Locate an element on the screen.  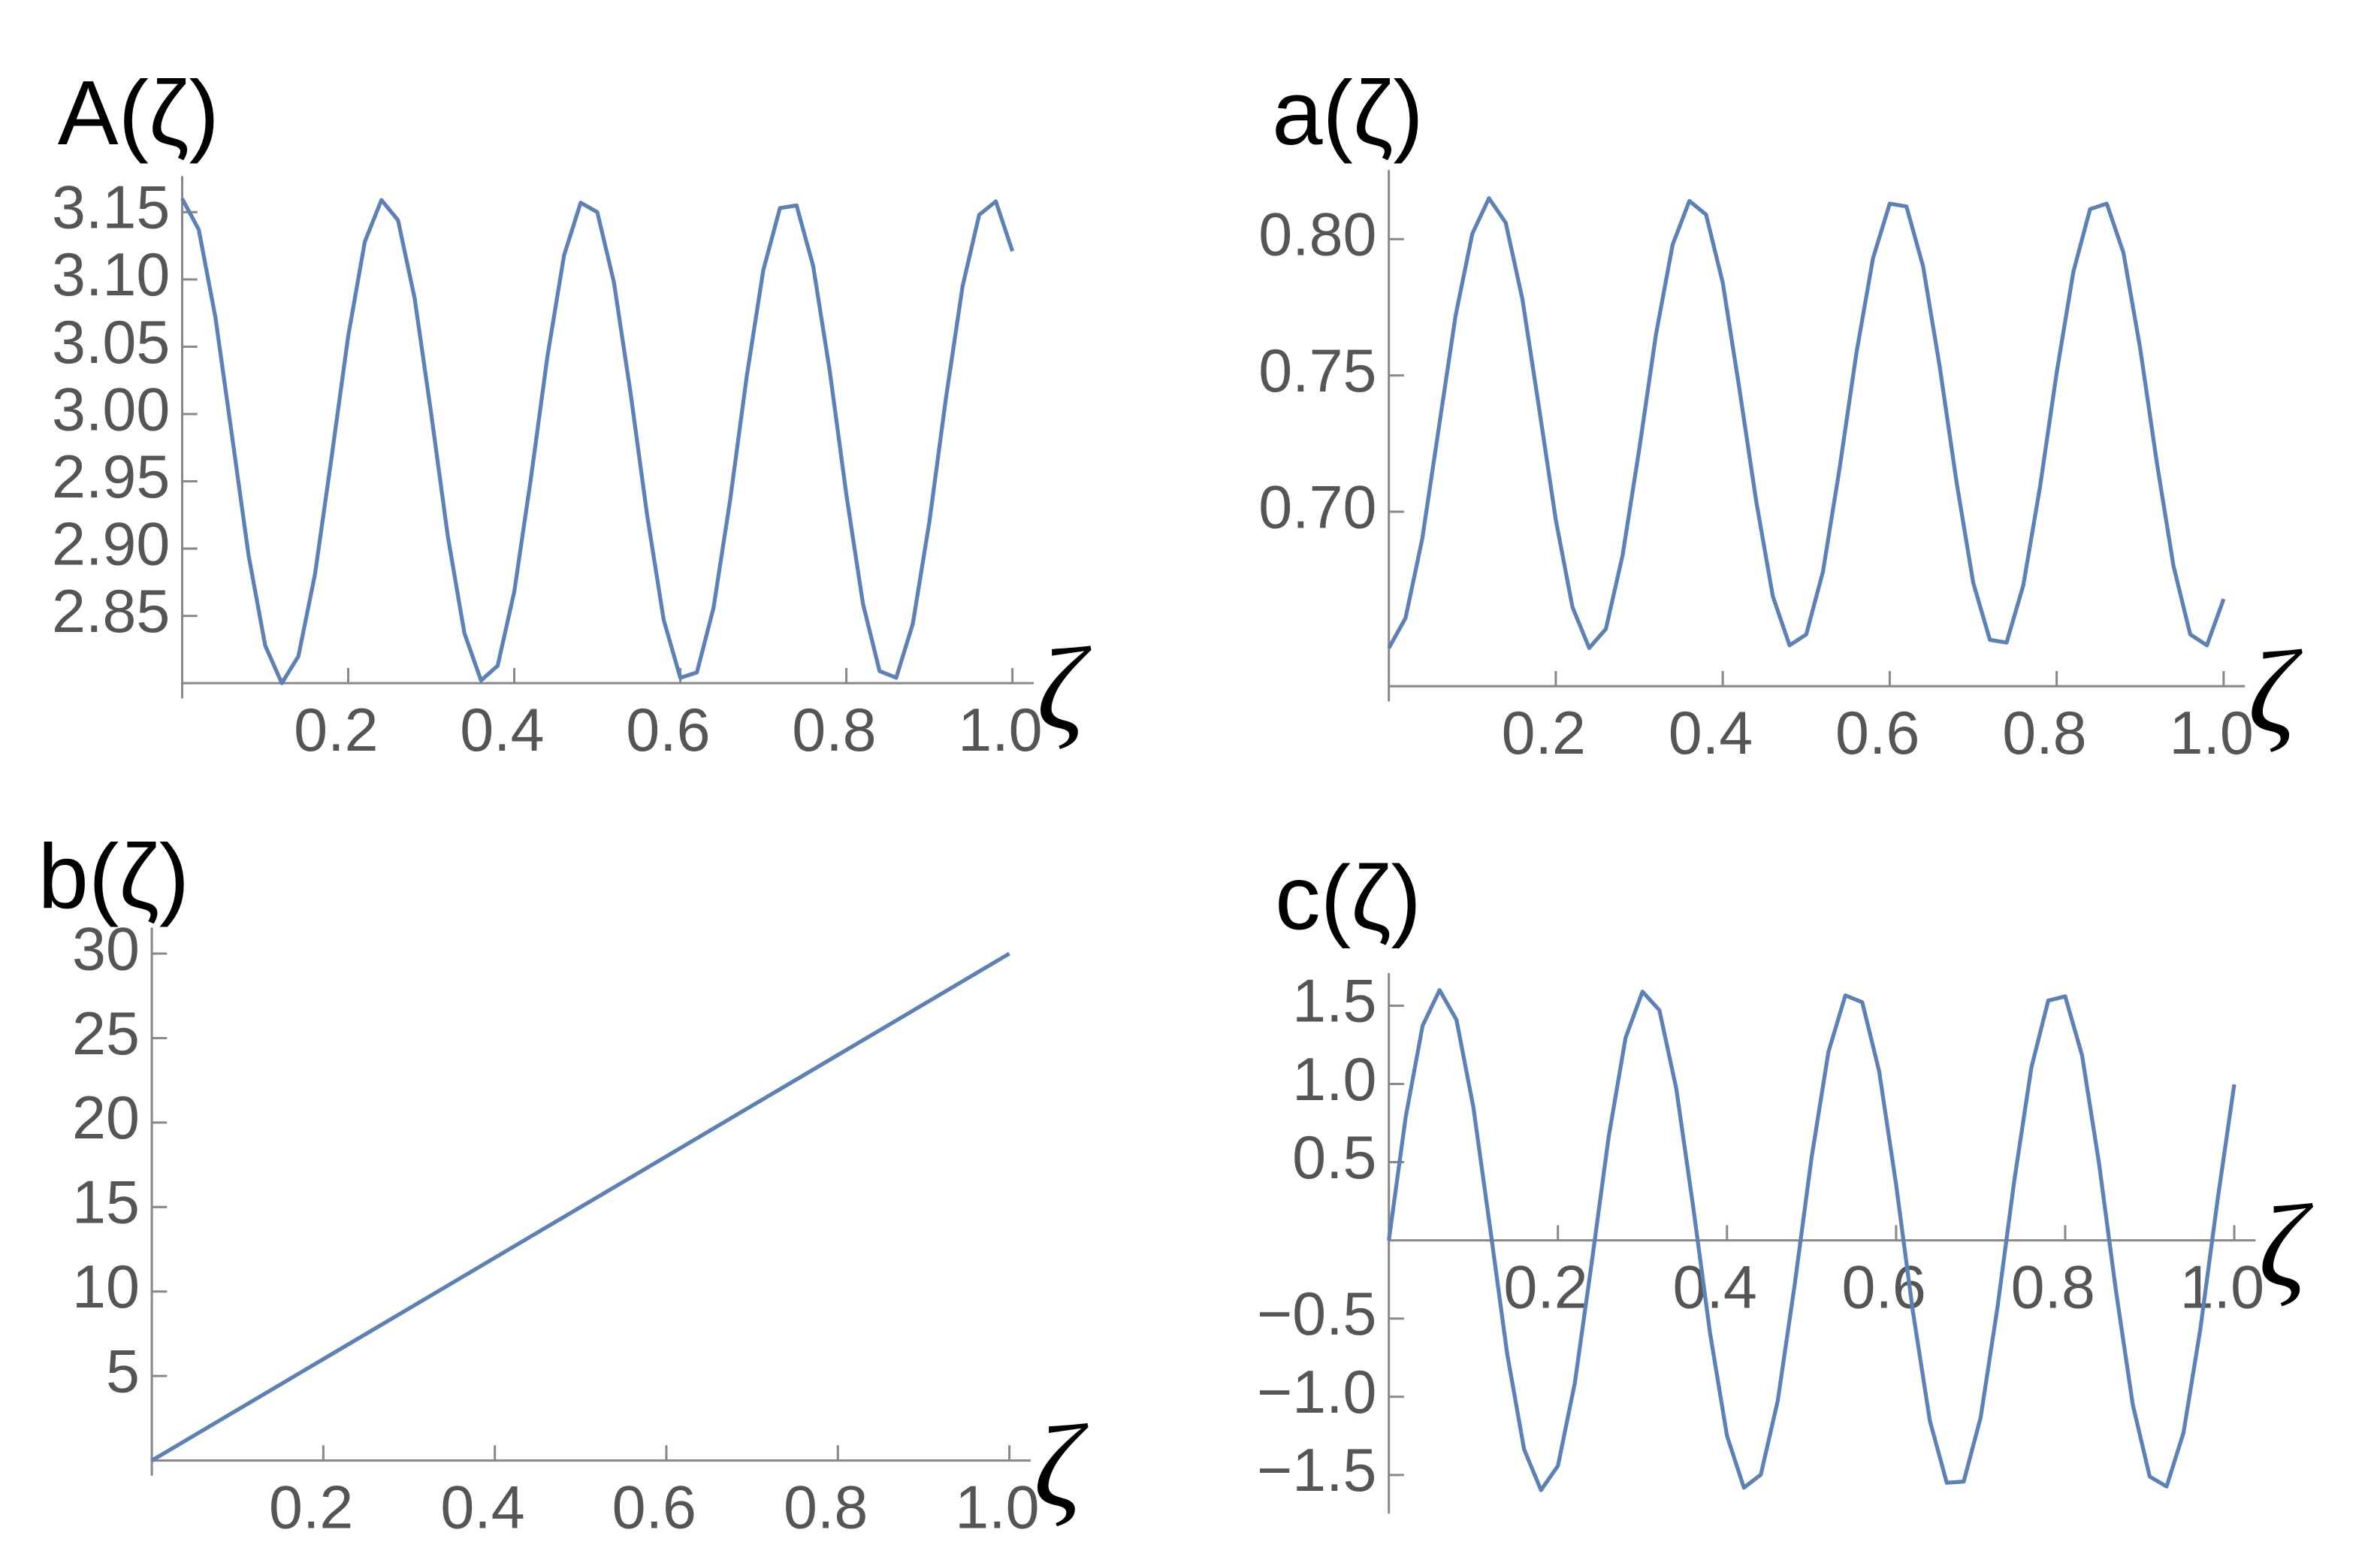
y-tick-label: −1.0 is located at coordinates (1317, 1392).